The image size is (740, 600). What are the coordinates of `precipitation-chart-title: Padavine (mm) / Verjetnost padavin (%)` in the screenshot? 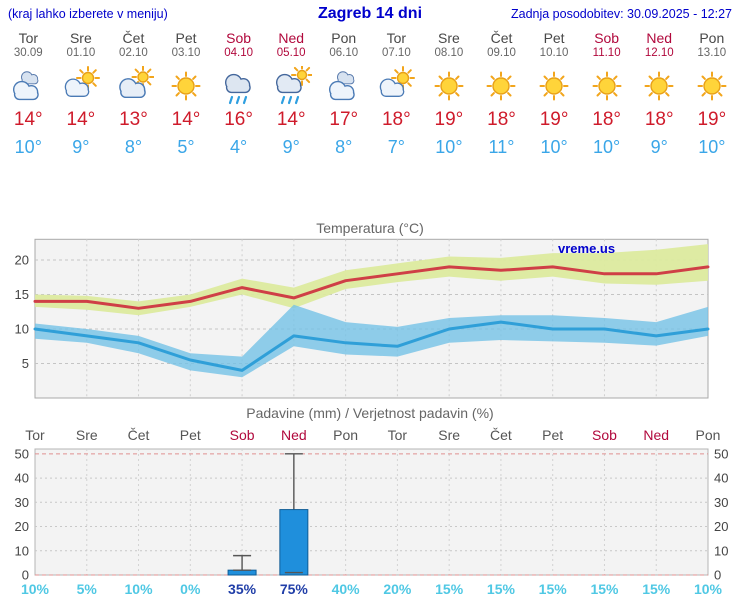 It's located at (370, 413).